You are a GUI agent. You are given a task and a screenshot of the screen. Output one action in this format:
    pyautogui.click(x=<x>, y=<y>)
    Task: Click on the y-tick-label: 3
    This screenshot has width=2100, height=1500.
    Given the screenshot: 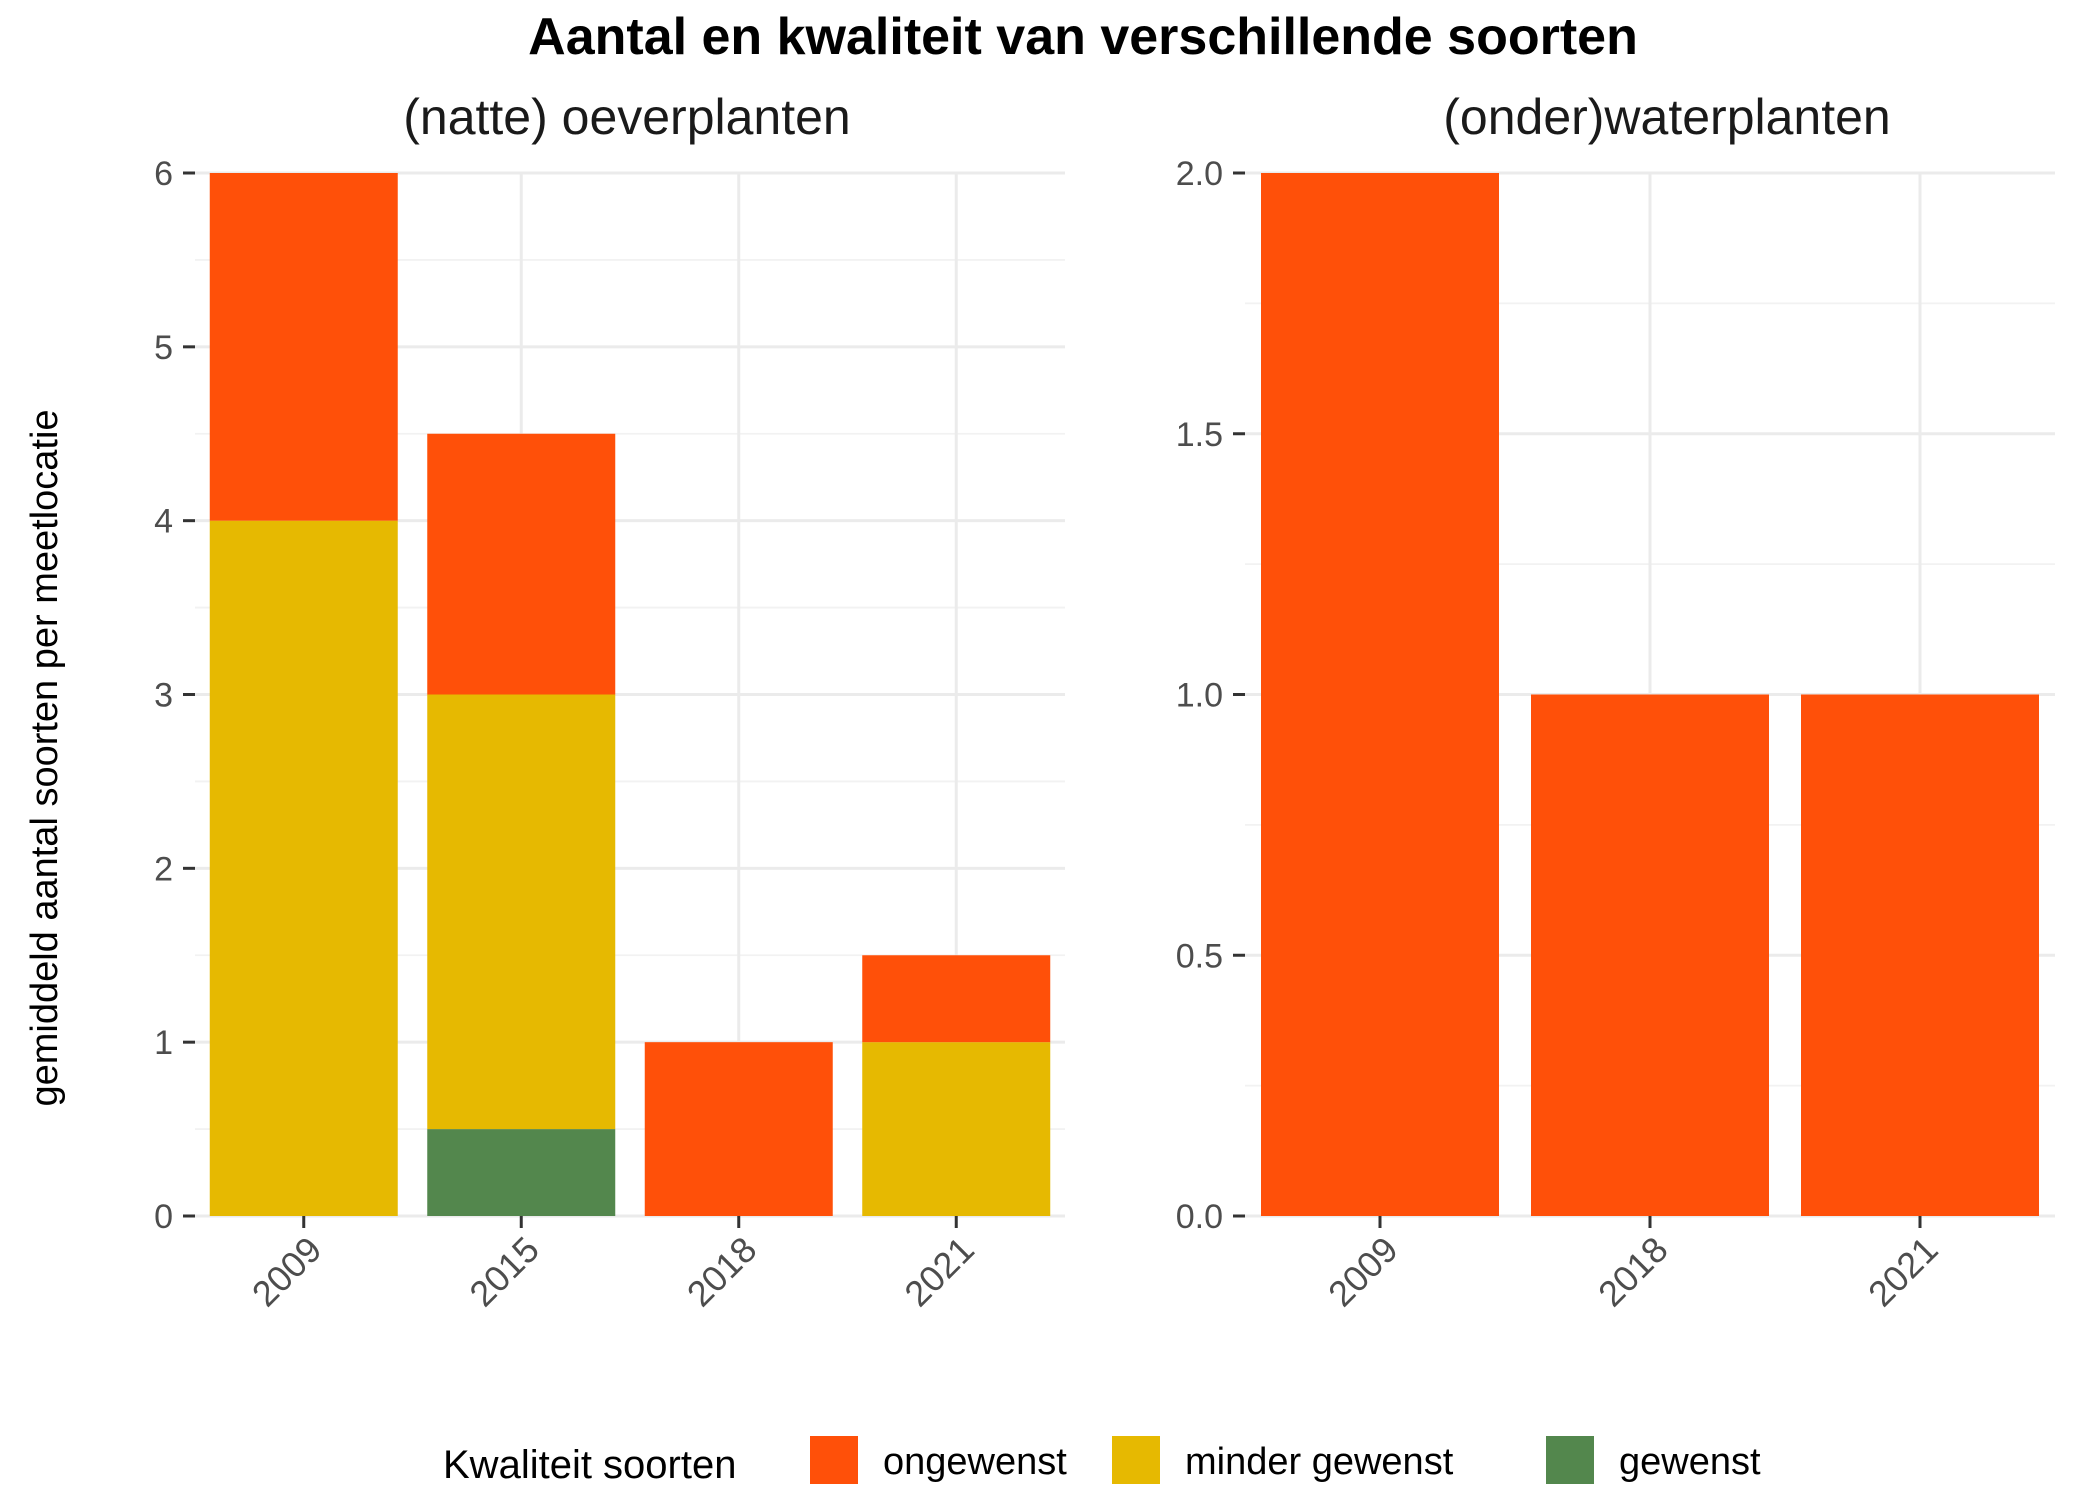 What is the action you would take?
    pyautogui.click(x=163, y=696)
    